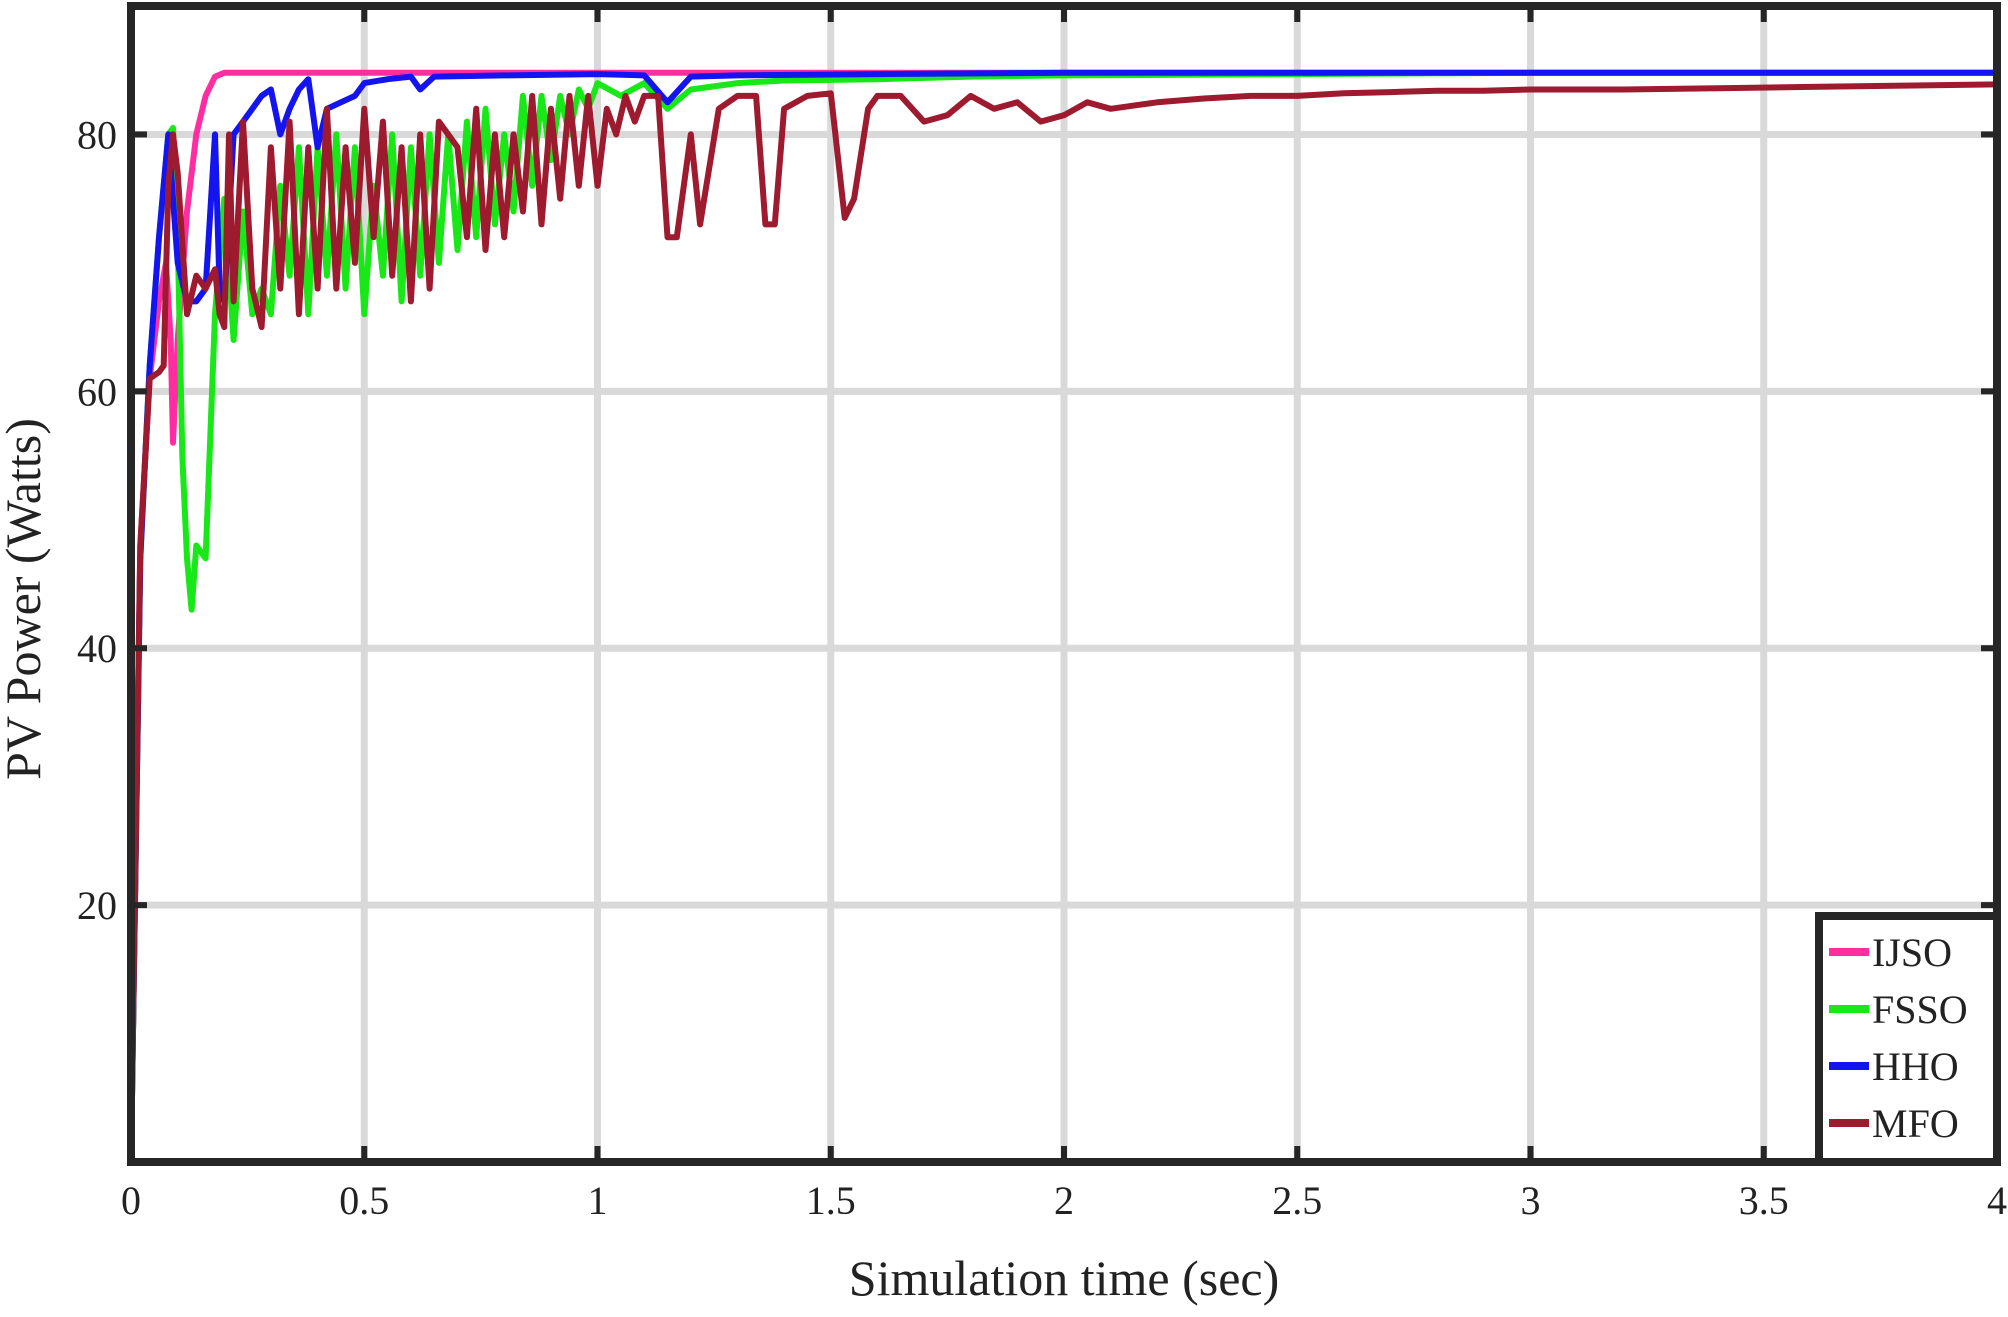 This screenshot has height=1317, width=2008. Describe the element at coordinates (1997, 1200) in the screenshot. I see `x-tick-label: 4` at that location.